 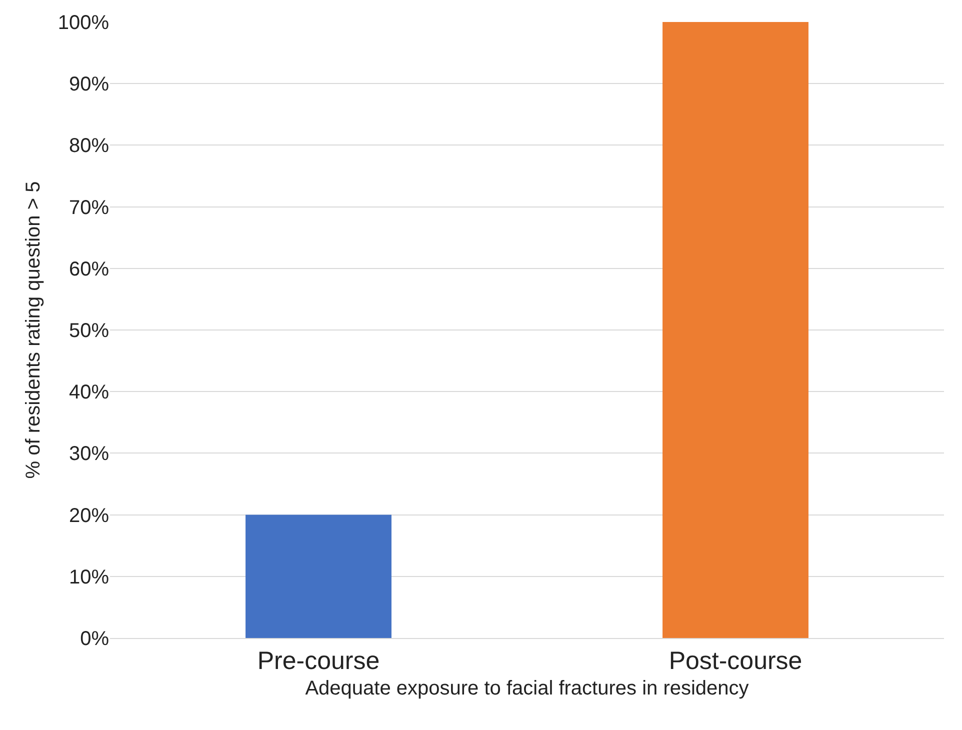 What do you see at coordinates (89, 454) in the screenshot?
I see `y-tick-label: 30%` at bounding box center [89, 454].